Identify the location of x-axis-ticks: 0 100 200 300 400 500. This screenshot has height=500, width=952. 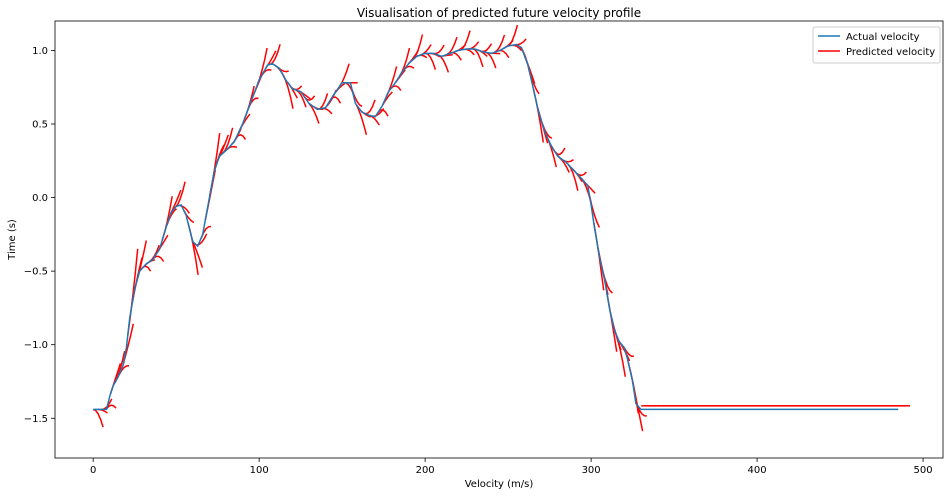
(511, 467).